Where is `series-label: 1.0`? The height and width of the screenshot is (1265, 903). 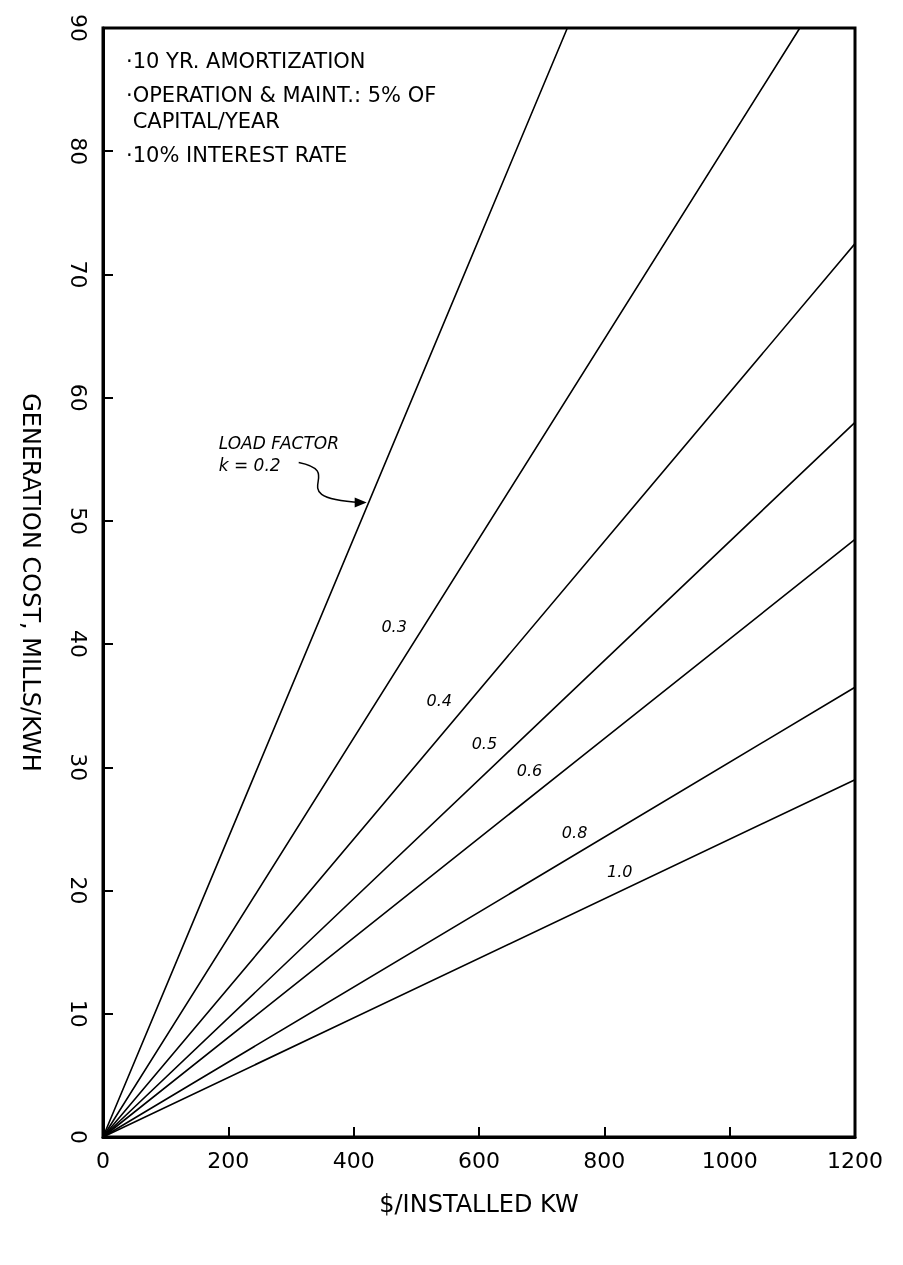
series-label: 1.0 is located at coordinates (619, 872).